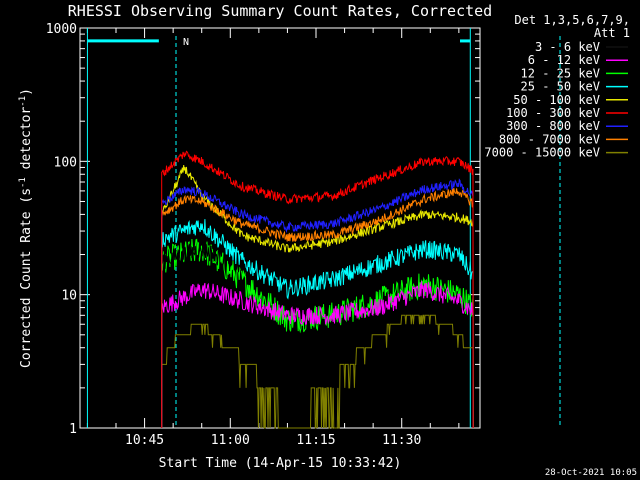 This screenshot has height=480, width=640. I want to click on legend-label: 7000 - 15000 keV, so click(542, 153).